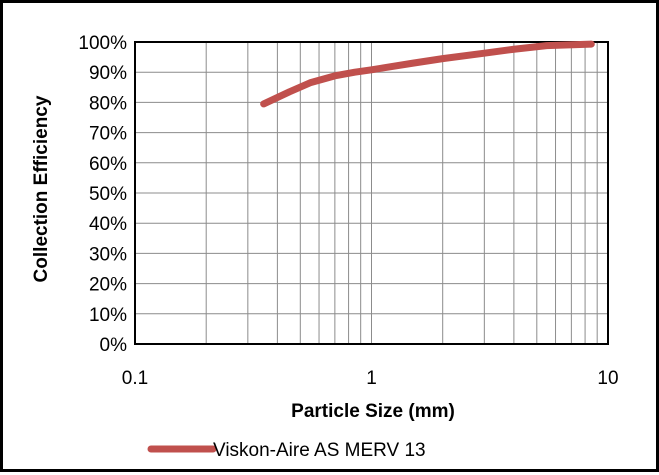  Describe the element at coordinates (108, 194) in the screenshot. I see `y-tick-label: 50%` at that location.